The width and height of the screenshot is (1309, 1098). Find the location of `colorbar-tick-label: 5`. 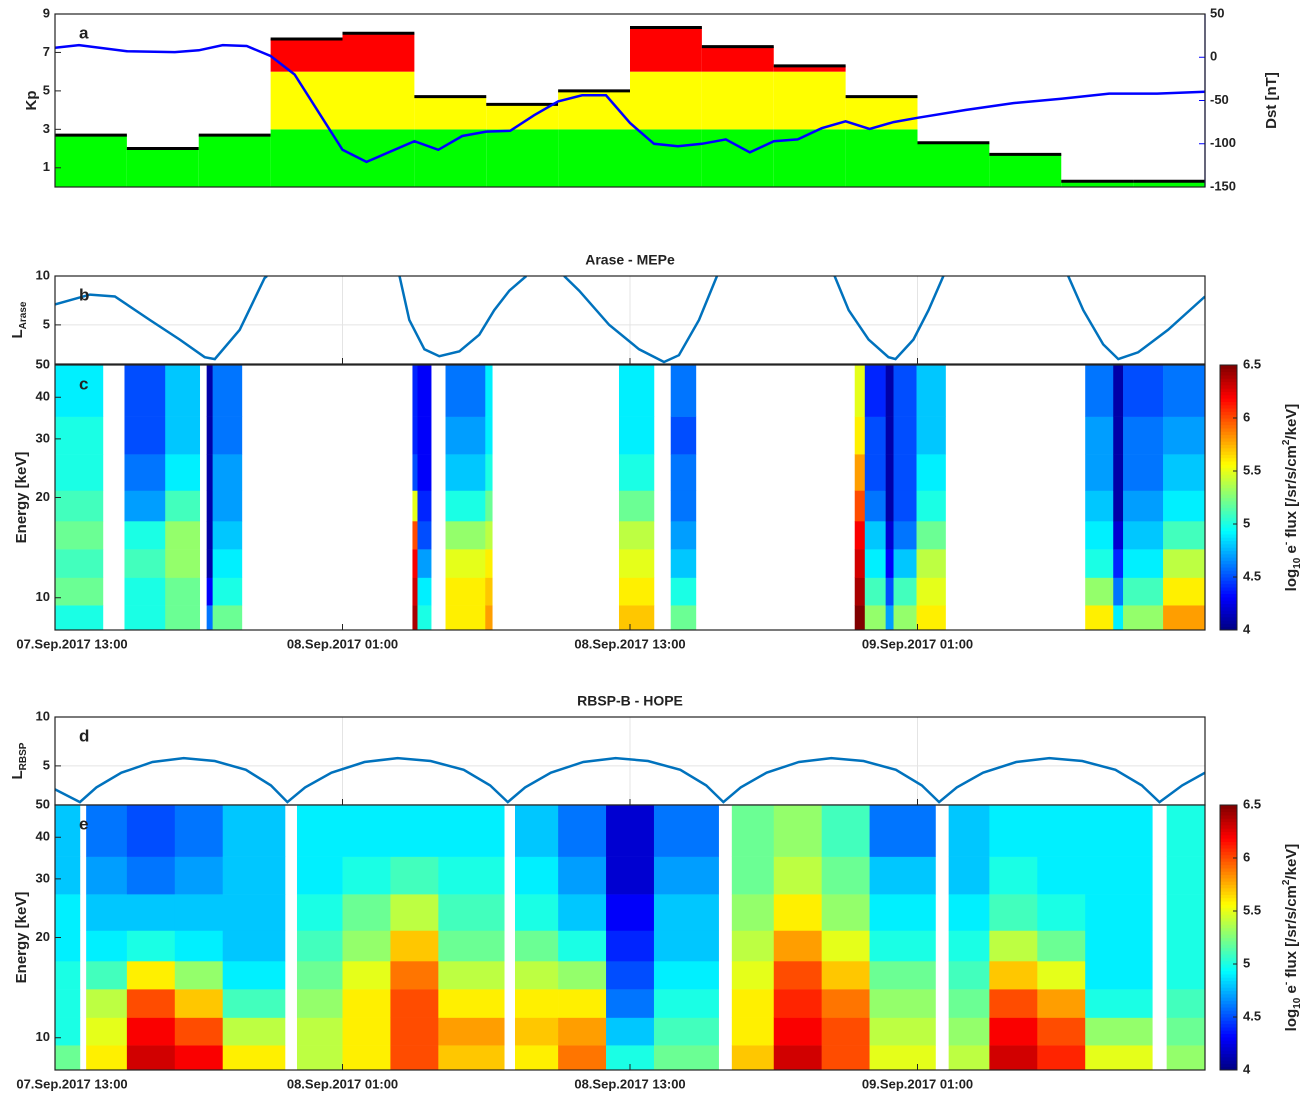

colorbar-tick-label: 5 is located at coordinates (1246, 522).